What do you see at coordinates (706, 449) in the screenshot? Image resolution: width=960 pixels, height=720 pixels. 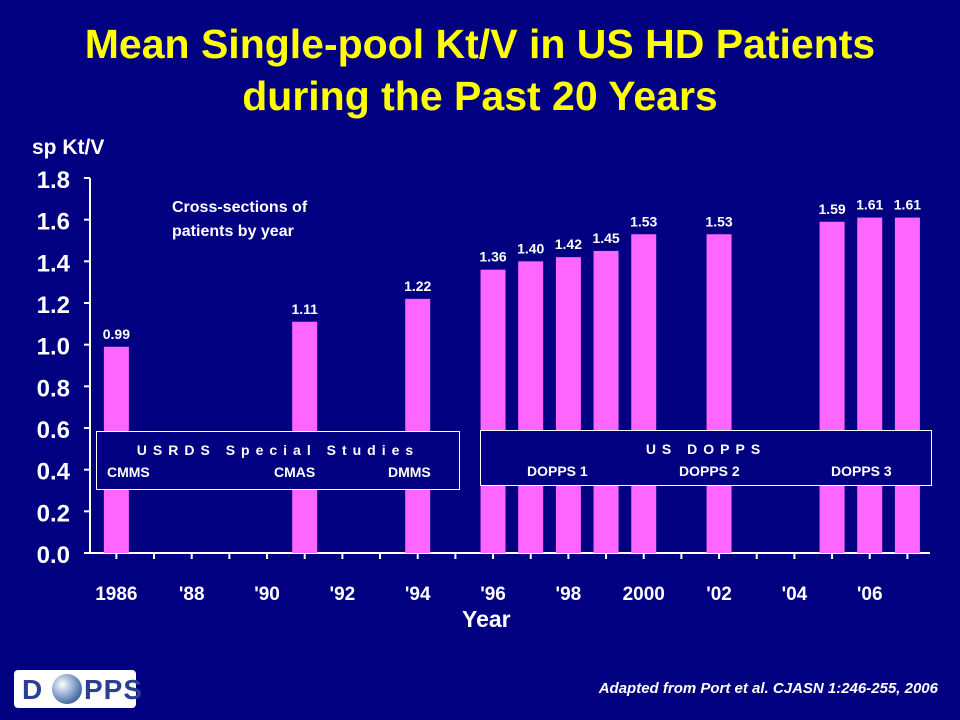 I see `dopps-box-title: US DOPPS` at bounding box center [706, 449].